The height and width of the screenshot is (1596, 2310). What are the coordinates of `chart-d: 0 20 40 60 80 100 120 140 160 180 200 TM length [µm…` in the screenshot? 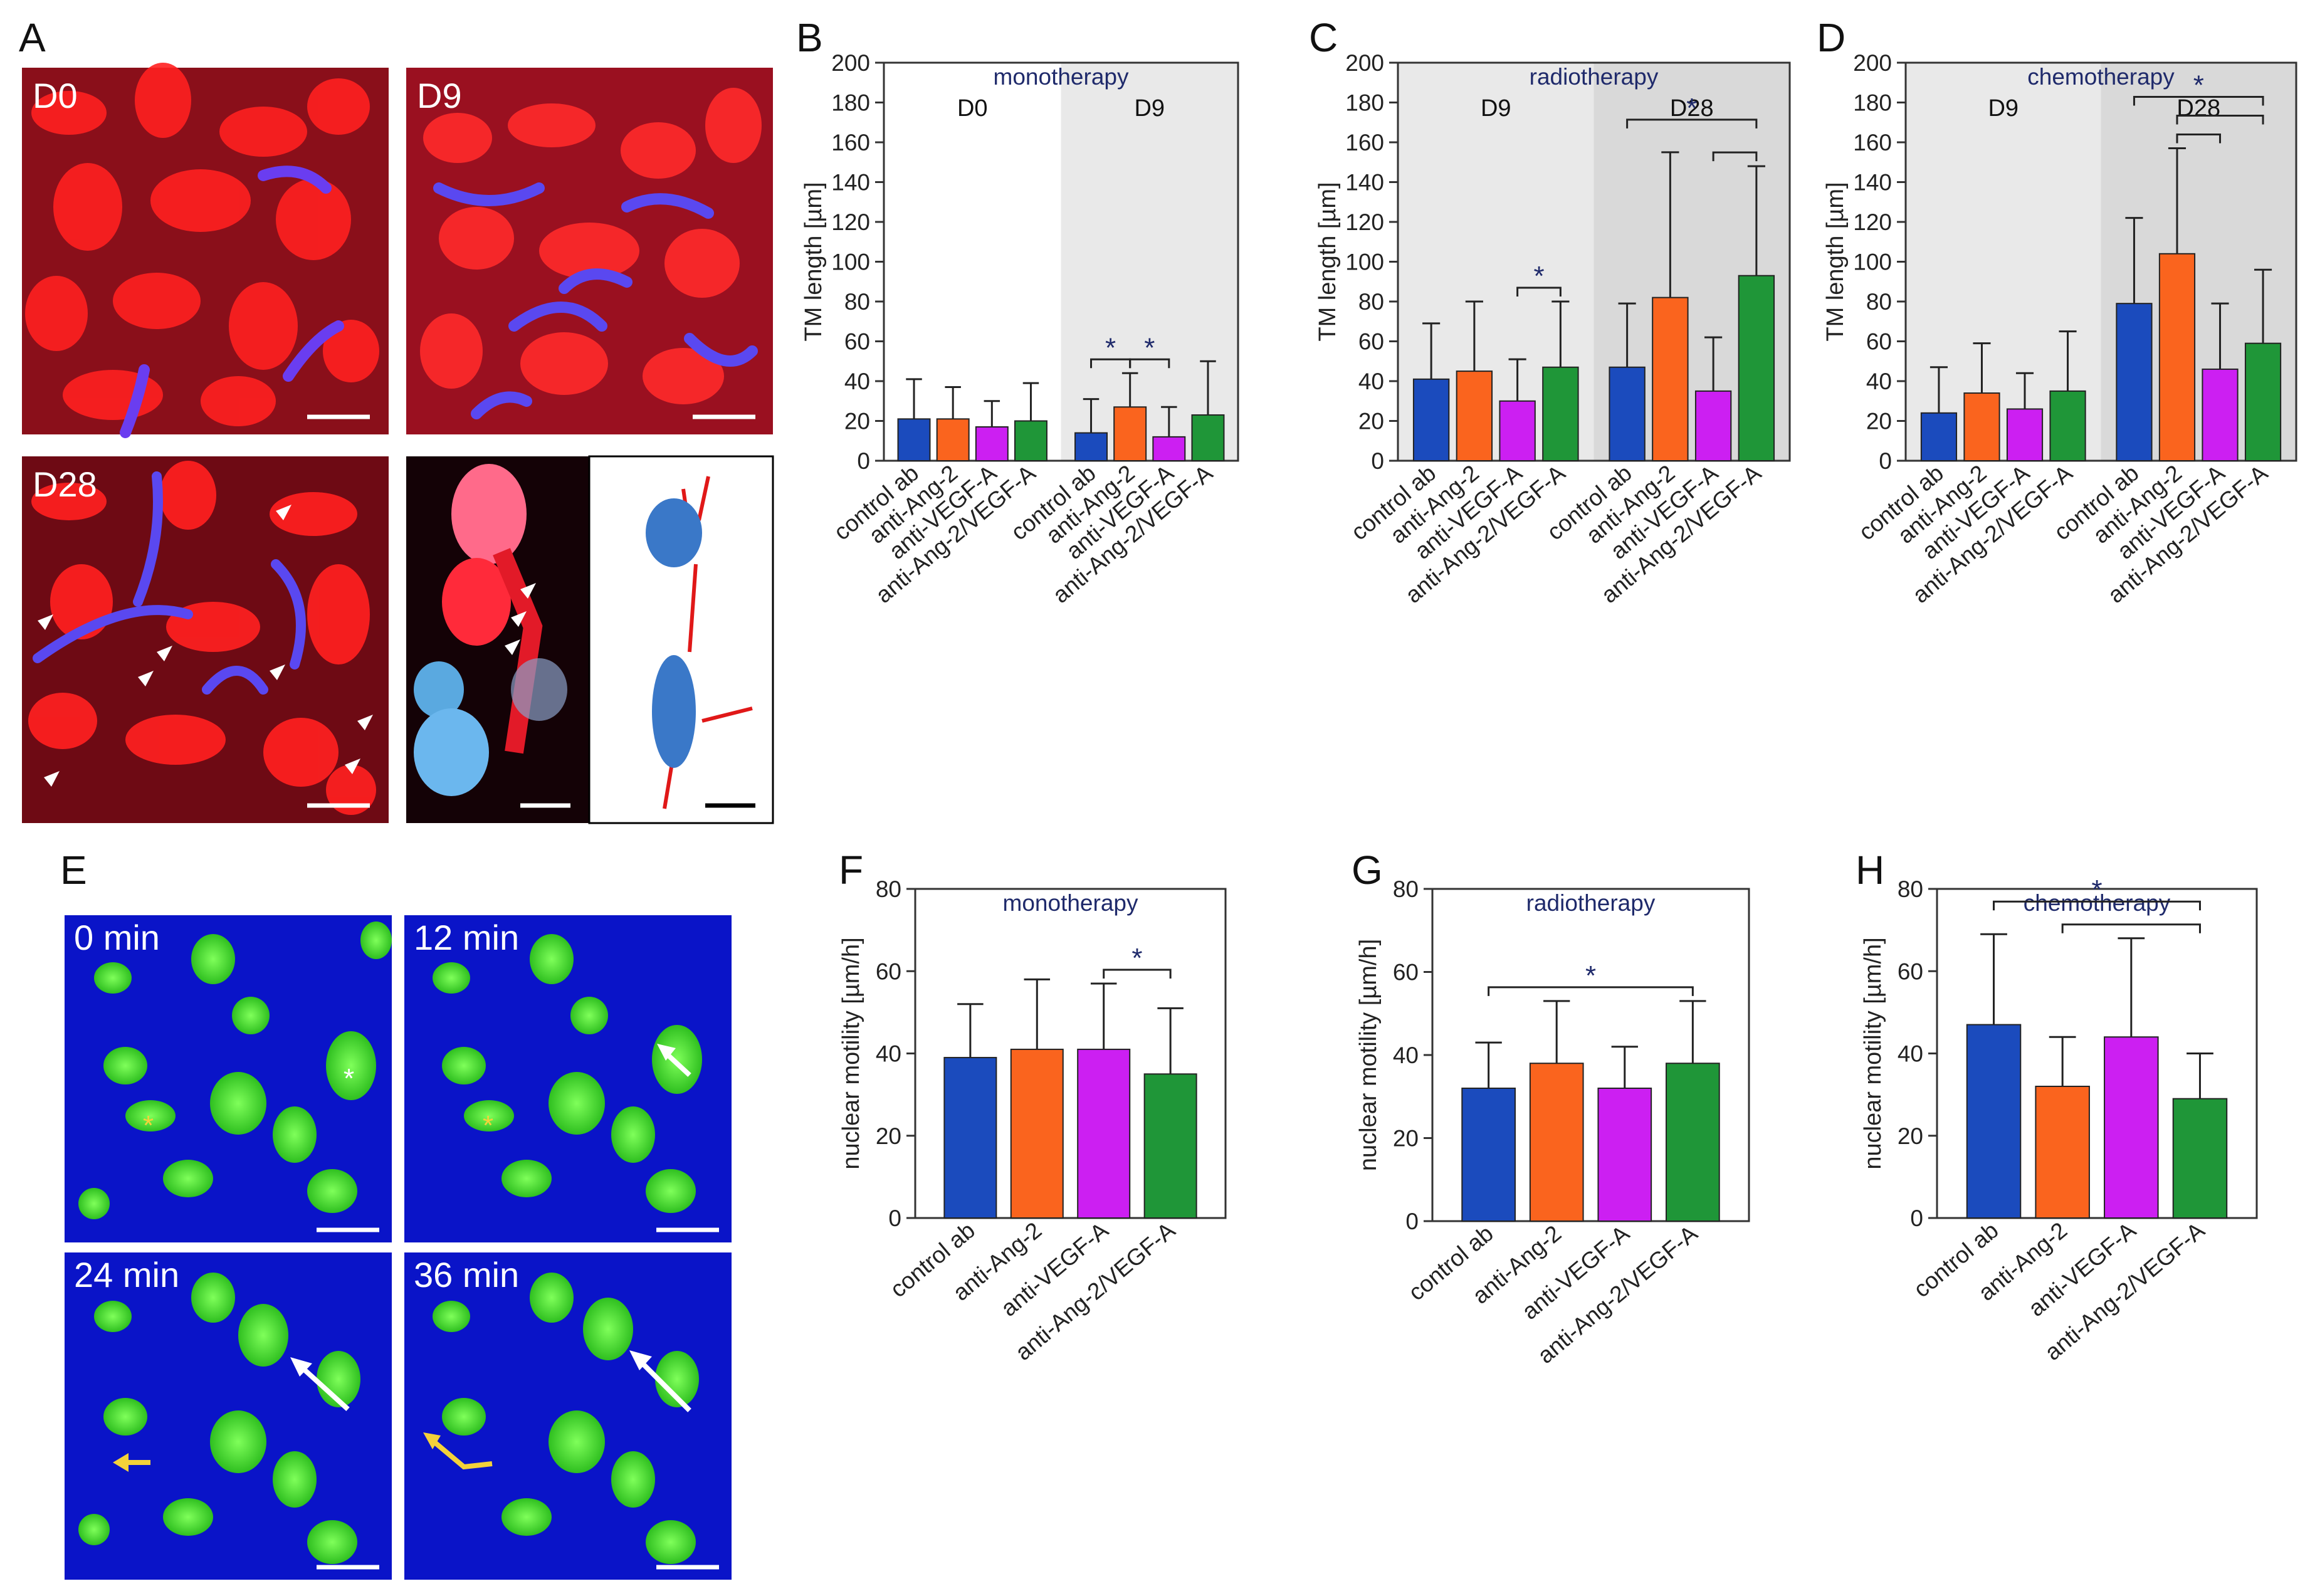 It's located at (2060, 329).